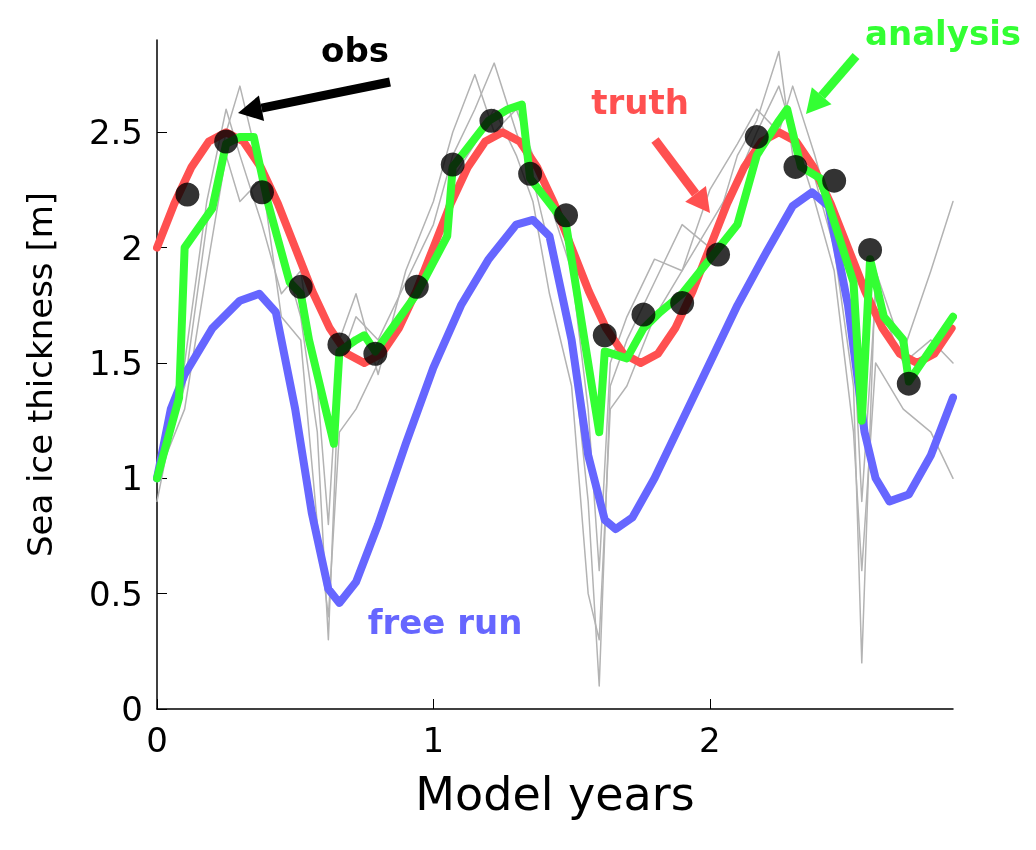 This screenshot has height=850, width=1036. I want to click on text: truth, so click(640, 102).